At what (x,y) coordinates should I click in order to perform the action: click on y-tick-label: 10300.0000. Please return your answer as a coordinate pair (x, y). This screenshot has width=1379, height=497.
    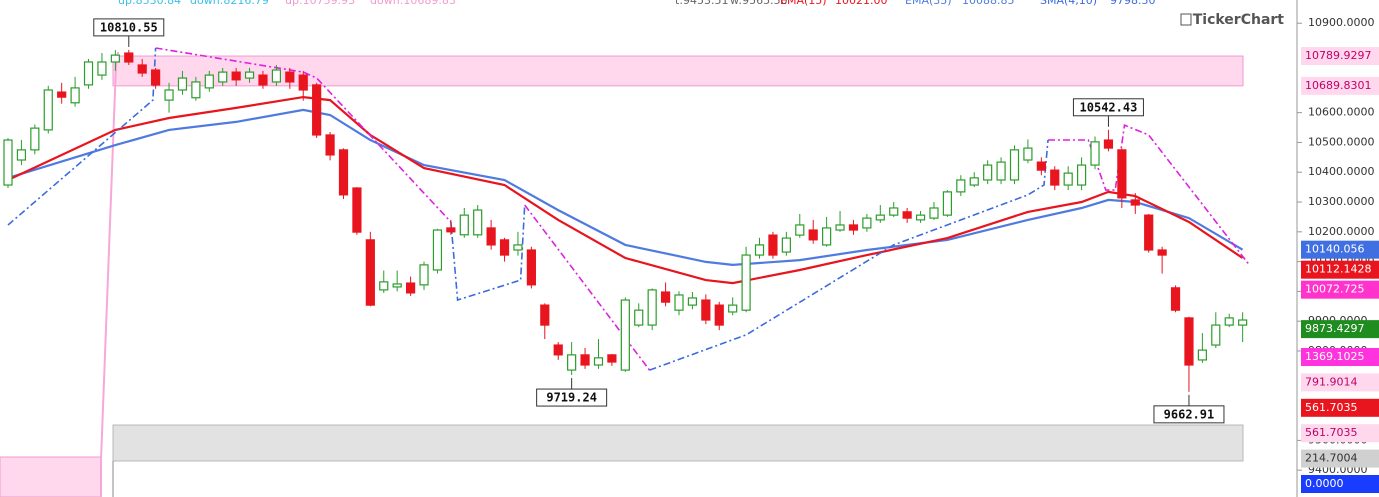
    Looking at the image, I should click on (1341, 201).